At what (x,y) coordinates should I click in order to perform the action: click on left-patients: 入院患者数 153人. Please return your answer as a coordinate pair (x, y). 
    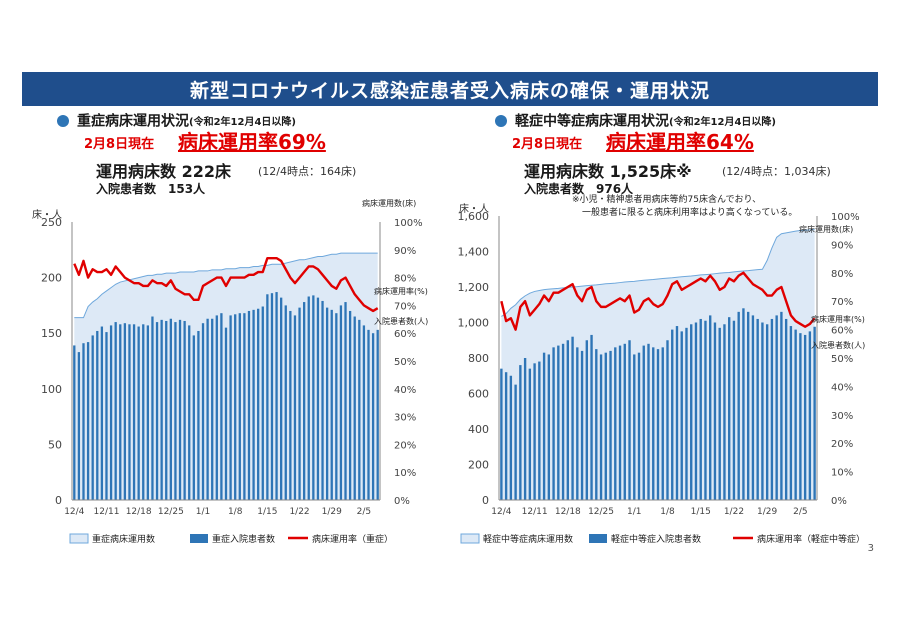
    Looking at the image, I should click on (151, 189).